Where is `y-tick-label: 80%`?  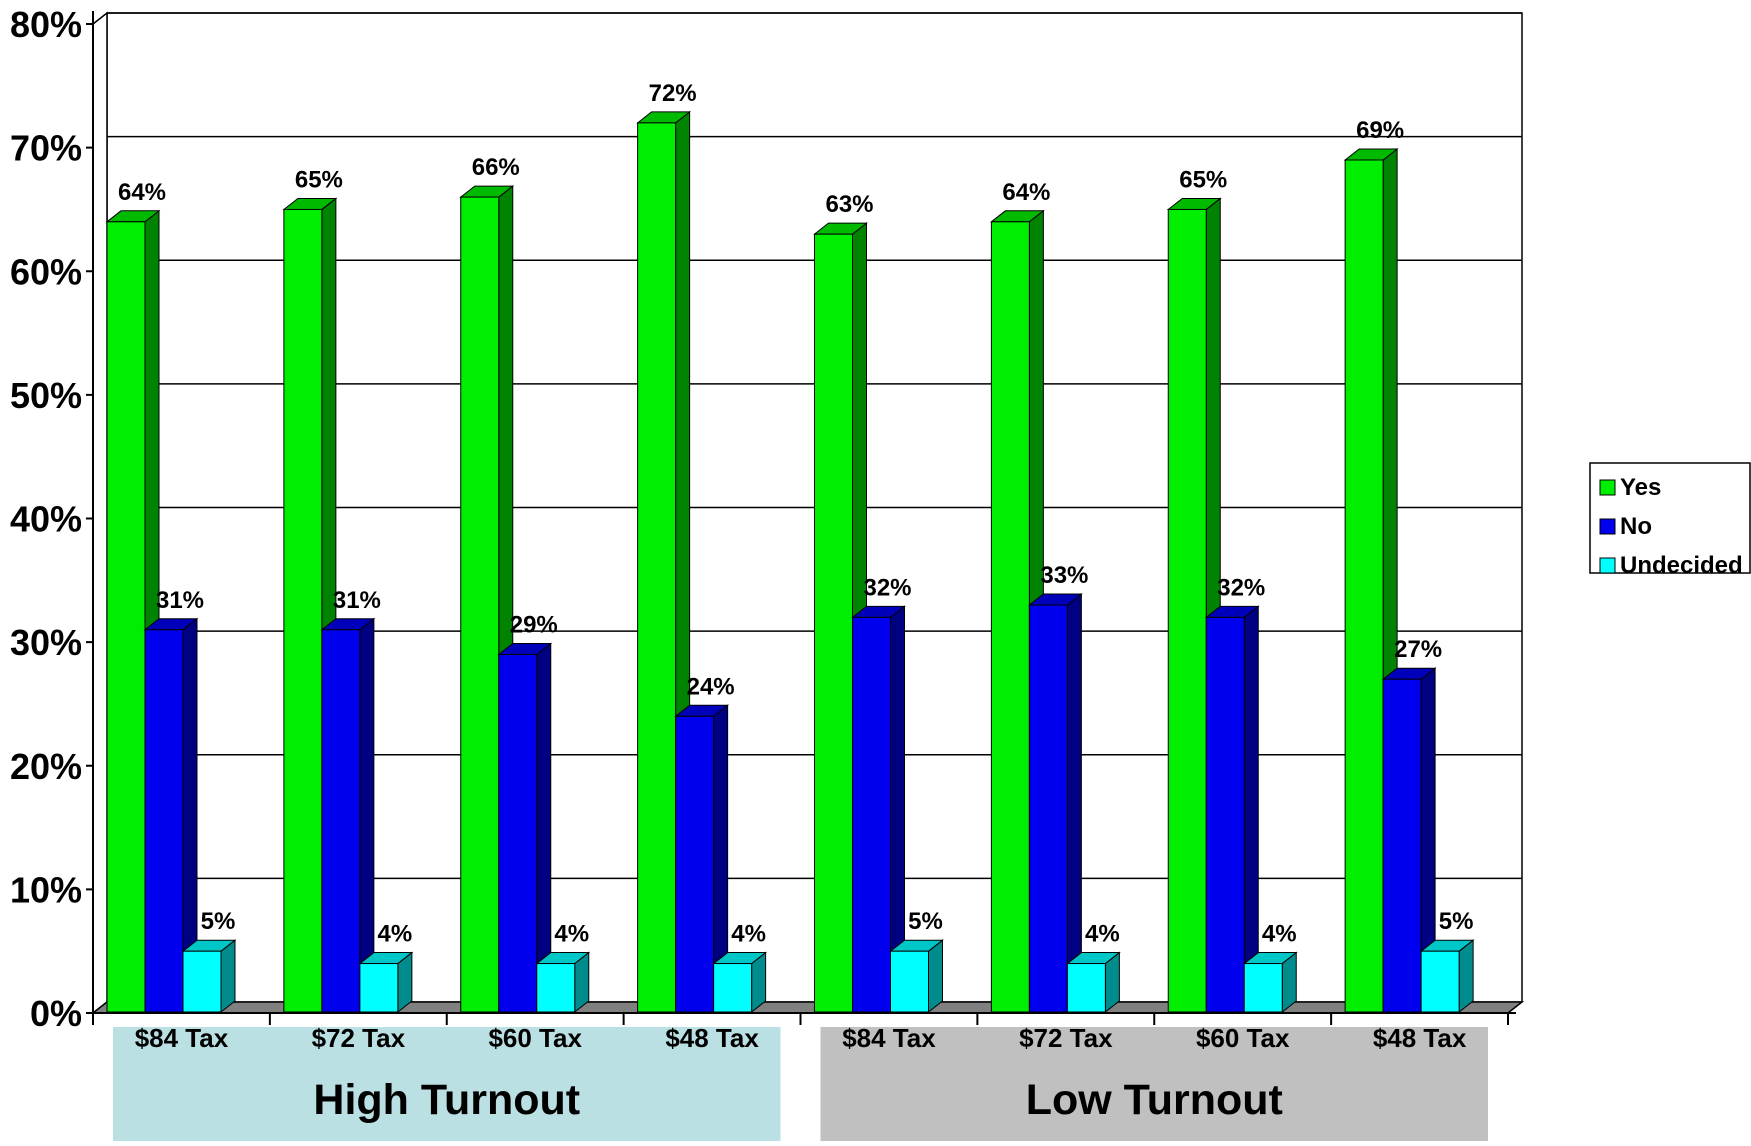
y-tick-label: 80% is located at coordinates (46, 24).